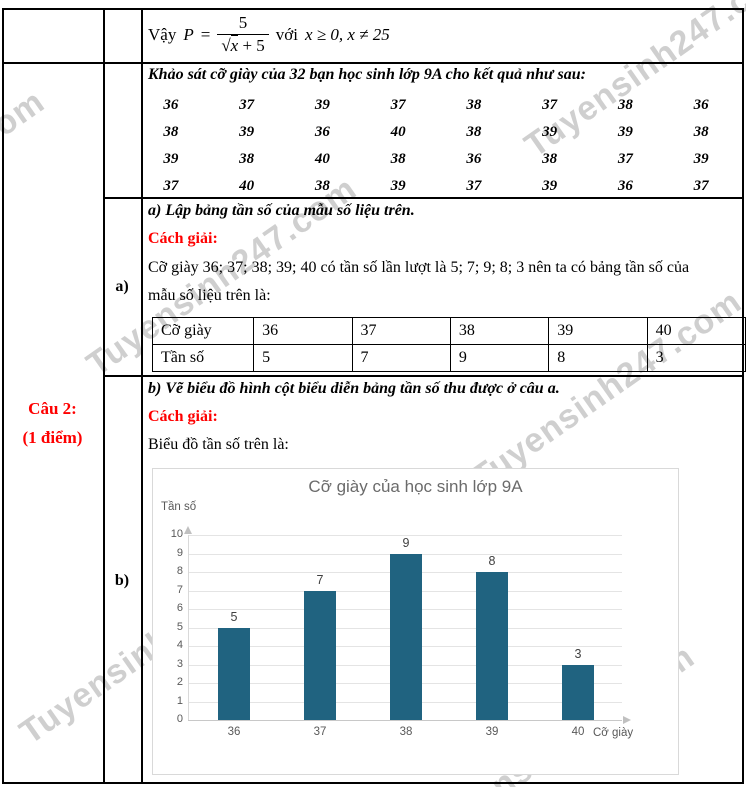 This screenshot has height=787, width=746. Describe the element at coordinates (205, 34) in the screenshot. I see `formula-equals: =` at that location.